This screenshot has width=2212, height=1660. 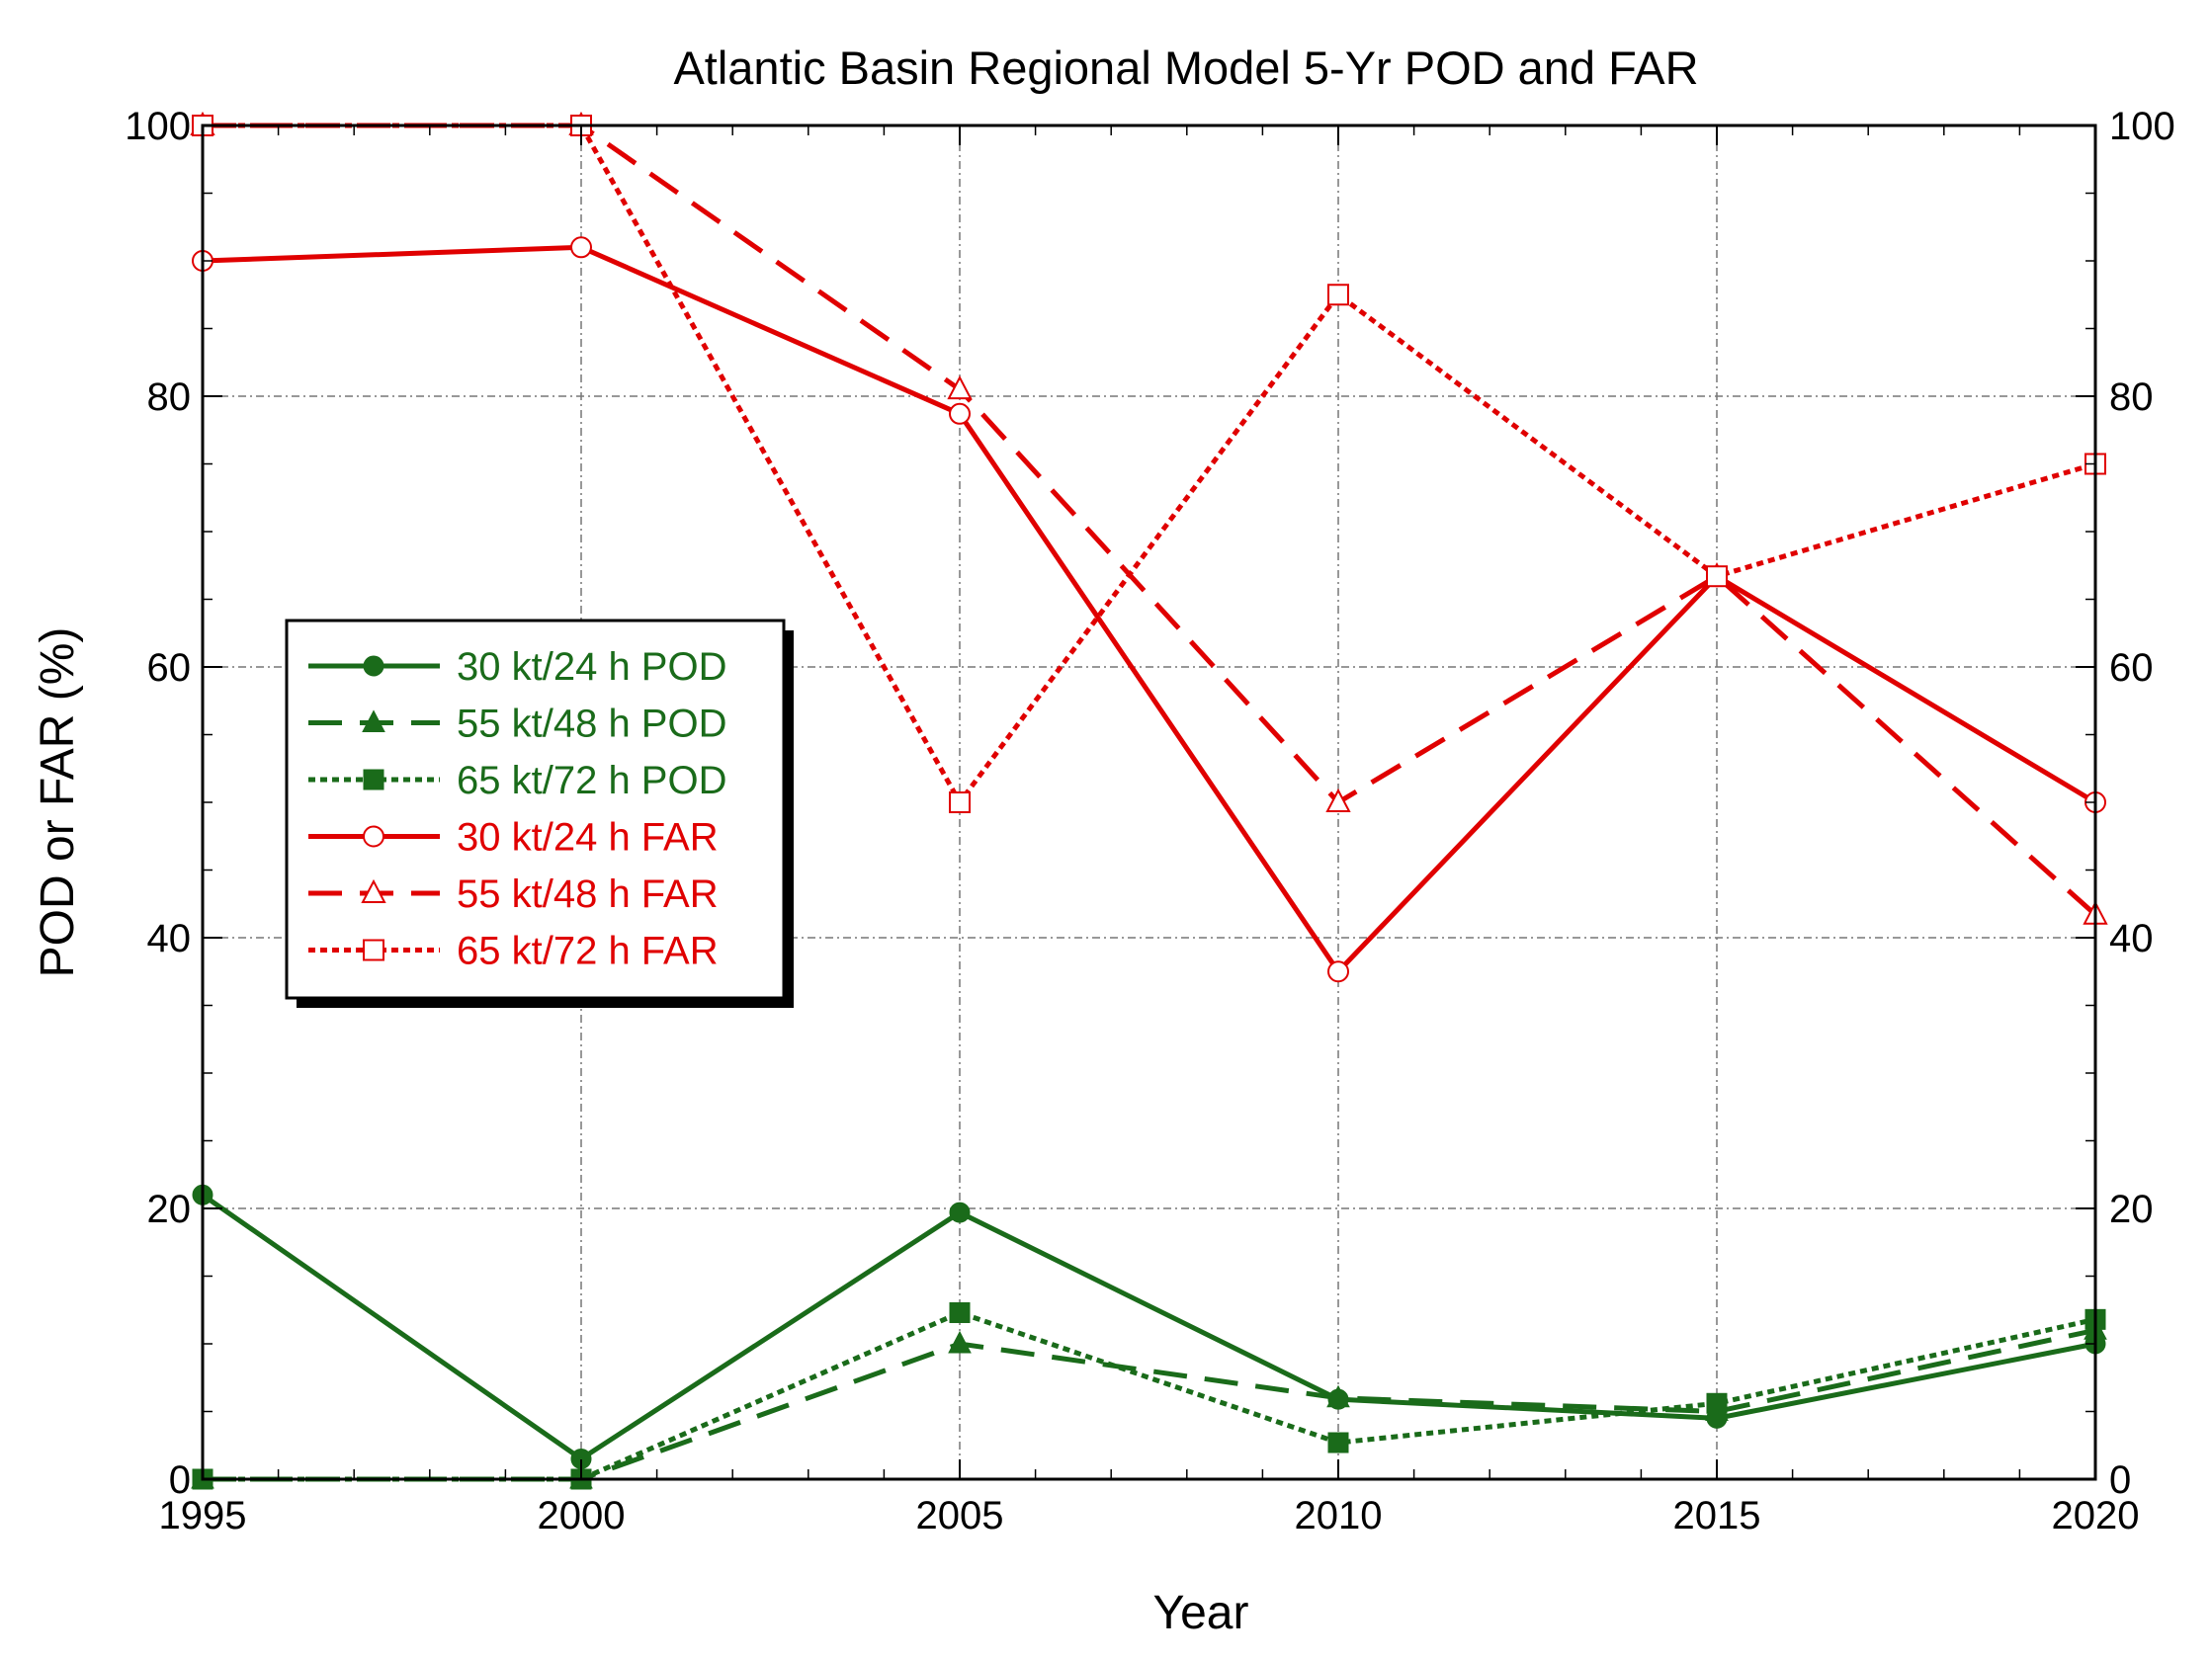 I want to click on legend-marker-30-kt-24-h-pod, so click(x=373, y=666).